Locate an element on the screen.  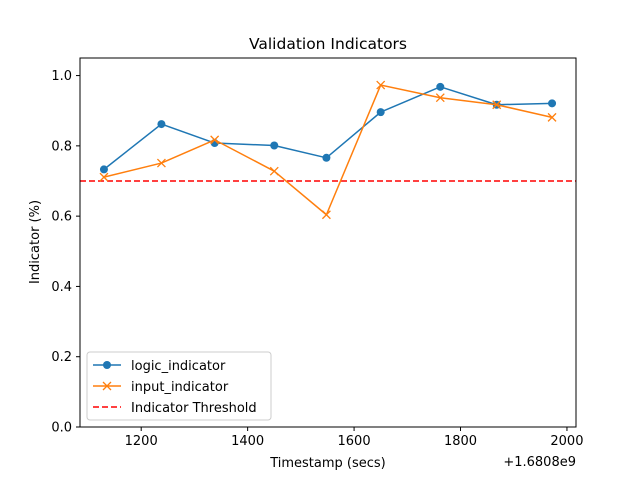
y-axis-label: Indicator (%) is located at coordinates (35, 242).